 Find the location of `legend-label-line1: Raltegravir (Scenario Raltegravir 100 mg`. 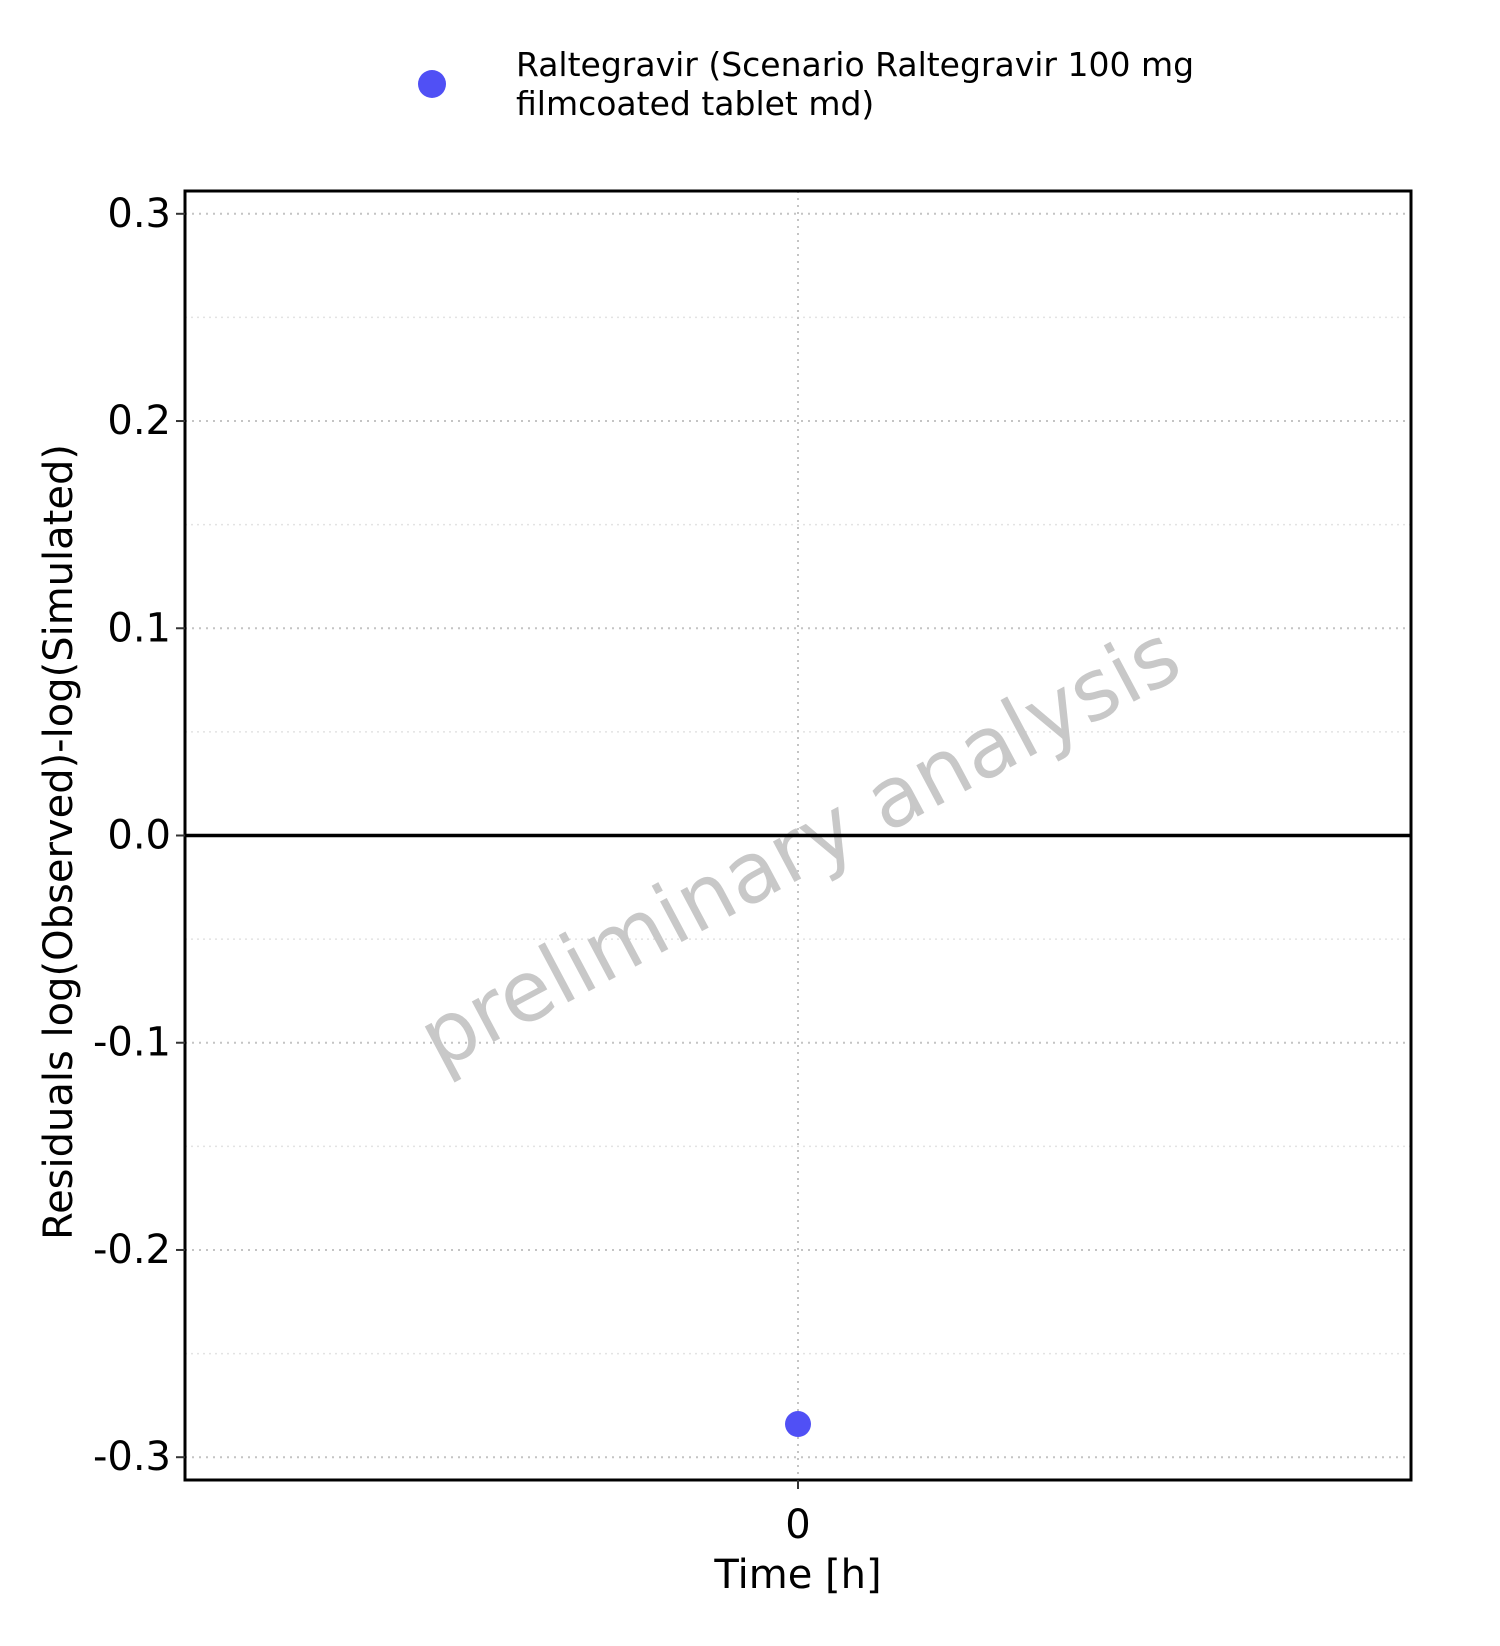

legend-label-line1: Raltegravir (Scenario Raltegravir 100 mg is located at coordinates (855, 64).